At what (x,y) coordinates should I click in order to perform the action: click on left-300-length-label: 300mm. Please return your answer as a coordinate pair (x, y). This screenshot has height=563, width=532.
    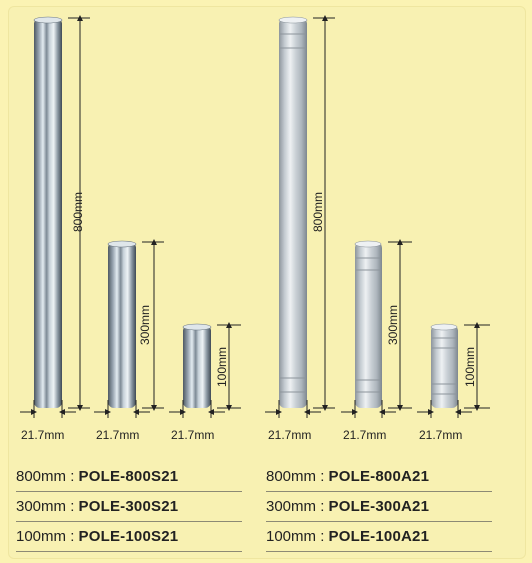
    Looking at the image, I should click on (145, 325).